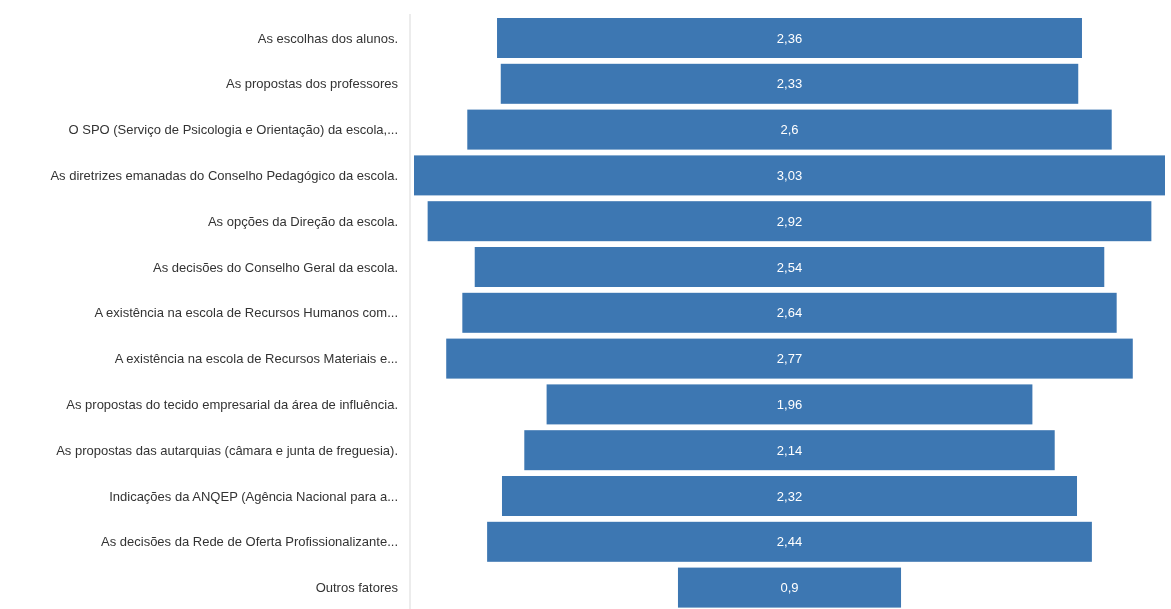  What do you see at coordinates (357, 588) in the screenshot?
I see `category-label: Outros fatores` at bounding box center [357, 588].